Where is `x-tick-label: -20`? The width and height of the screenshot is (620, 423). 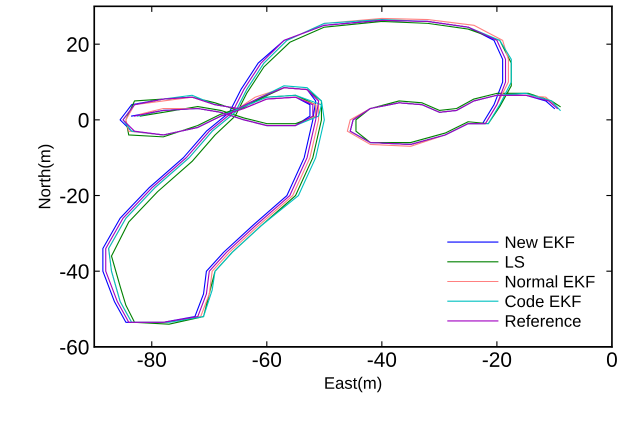 x-tick-label: -20 is located at coordinates (497, 360).